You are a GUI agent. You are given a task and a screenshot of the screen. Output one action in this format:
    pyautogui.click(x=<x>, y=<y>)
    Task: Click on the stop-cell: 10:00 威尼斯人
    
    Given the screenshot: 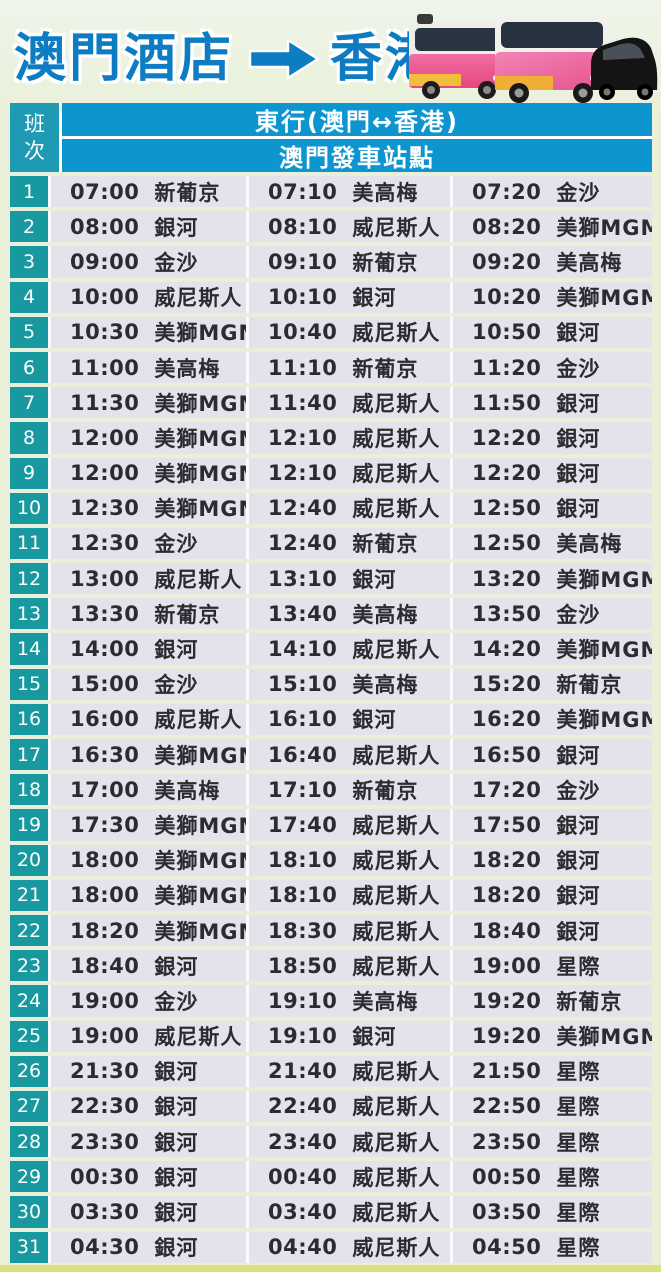 What is the action you would take?
    pyautogui.click(x=148, y=297)
    